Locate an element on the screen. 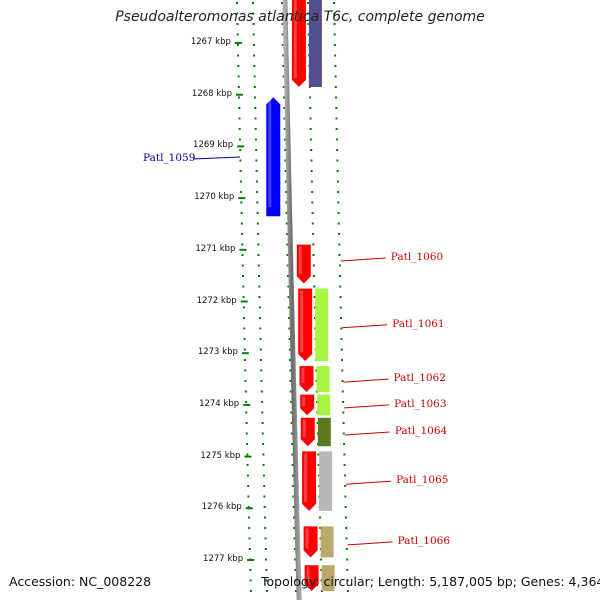  gene-arrow-shine is located at coordinates (270, 153).